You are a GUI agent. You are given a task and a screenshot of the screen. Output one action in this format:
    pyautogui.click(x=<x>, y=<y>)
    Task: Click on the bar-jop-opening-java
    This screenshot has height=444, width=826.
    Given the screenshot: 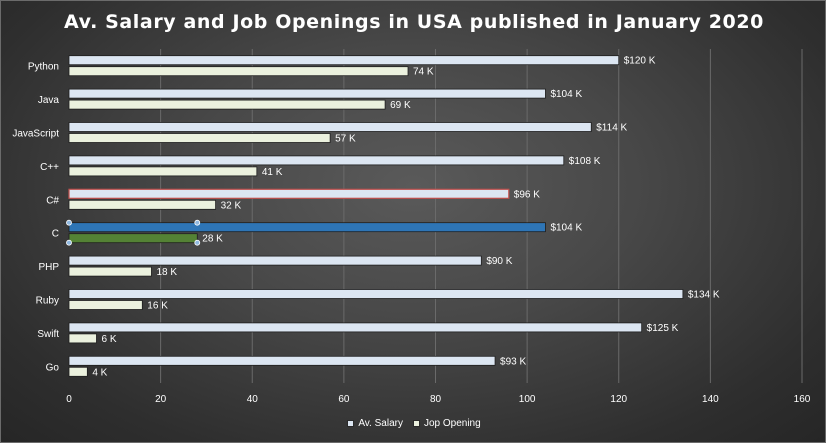 What is the action you would take?
    pyautogui.click(x=227, y=104)
    